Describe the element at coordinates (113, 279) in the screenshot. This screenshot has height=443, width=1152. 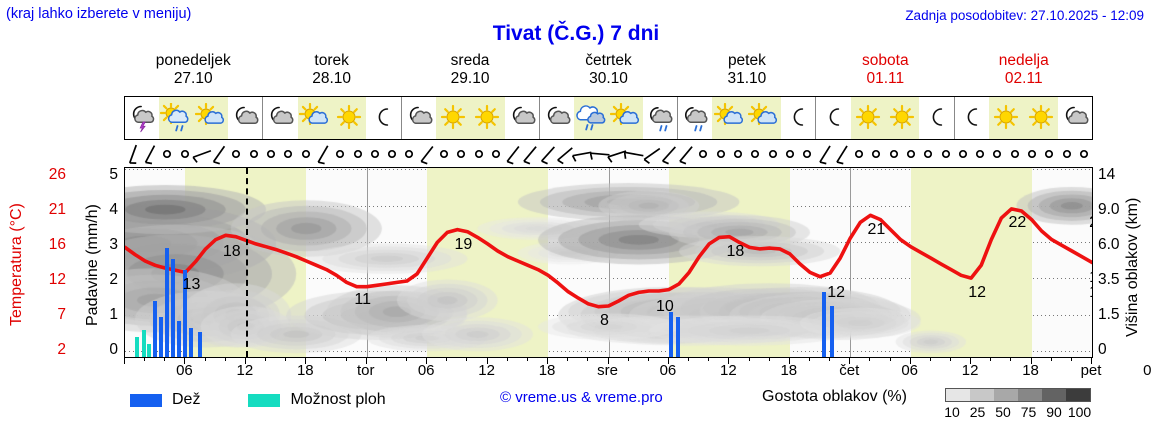
I see `precipitation-tick: 2` at that location.